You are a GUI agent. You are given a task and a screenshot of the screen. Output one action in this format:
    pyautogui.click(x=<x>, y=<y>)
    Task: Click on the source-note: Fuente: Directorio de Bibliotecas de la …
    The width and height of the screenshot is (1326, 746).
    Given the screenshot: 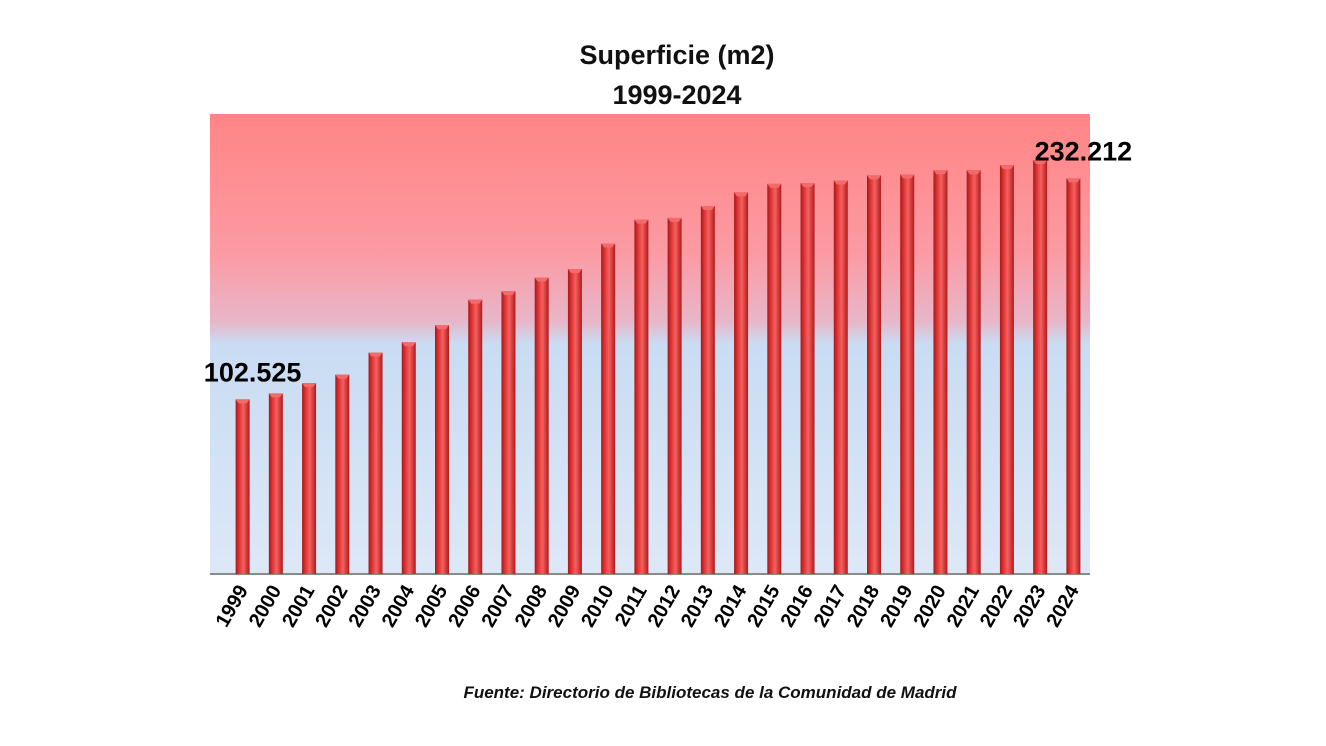 What is the action you would take?
    pyautogui.click(x=710, y=692)
    